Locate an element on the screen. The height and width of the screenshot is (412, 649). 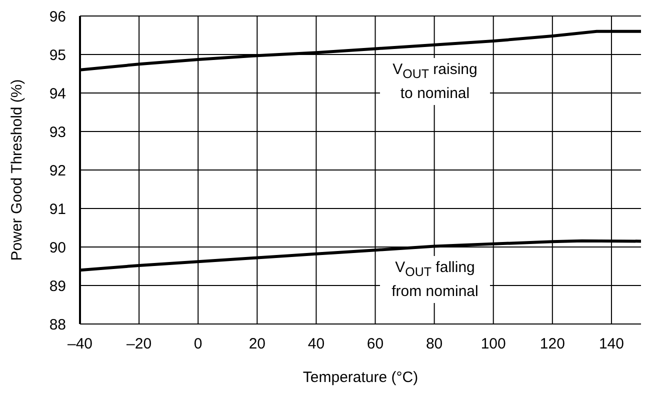
annotation: V$_{OUT}$ falling from nominal is located at coordinates (435, 279).